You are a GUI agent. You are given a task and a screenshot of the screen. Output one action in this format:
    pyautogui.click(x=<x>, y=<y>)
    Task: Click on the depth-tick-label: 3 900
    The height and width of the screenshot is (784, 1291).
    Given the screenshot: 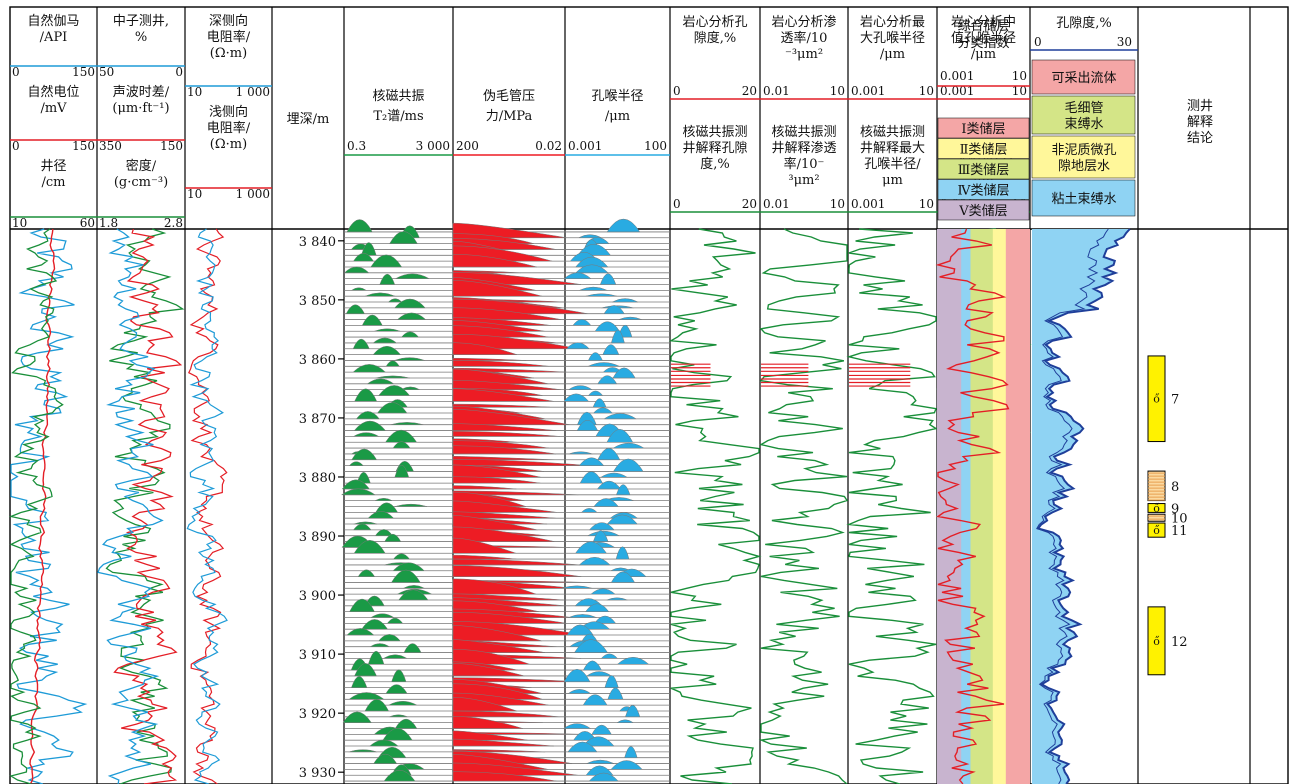 What is the action you would take?
    pyautogui.click(x=317, y=596)
    